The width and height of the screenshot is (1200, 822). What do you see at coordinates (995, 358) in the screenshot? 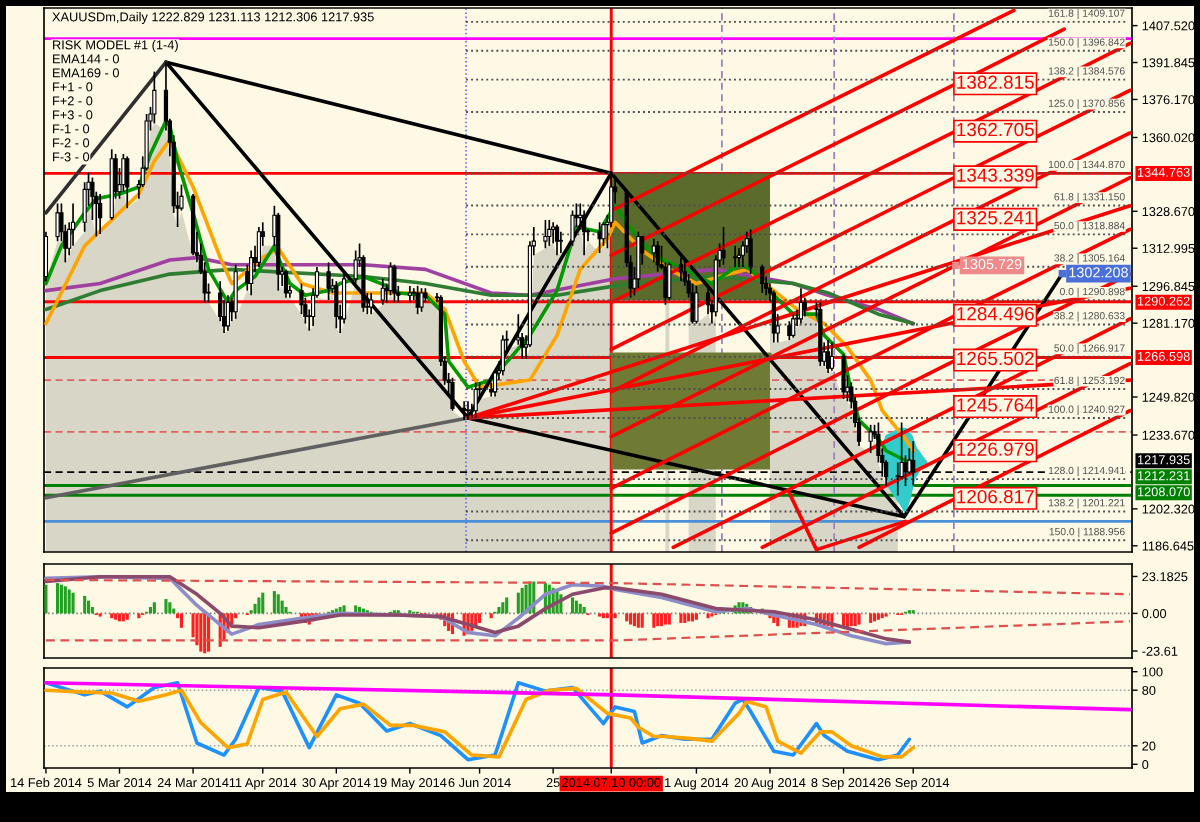
I see `data-label: 1265.502` at bounding box center [995, 358].